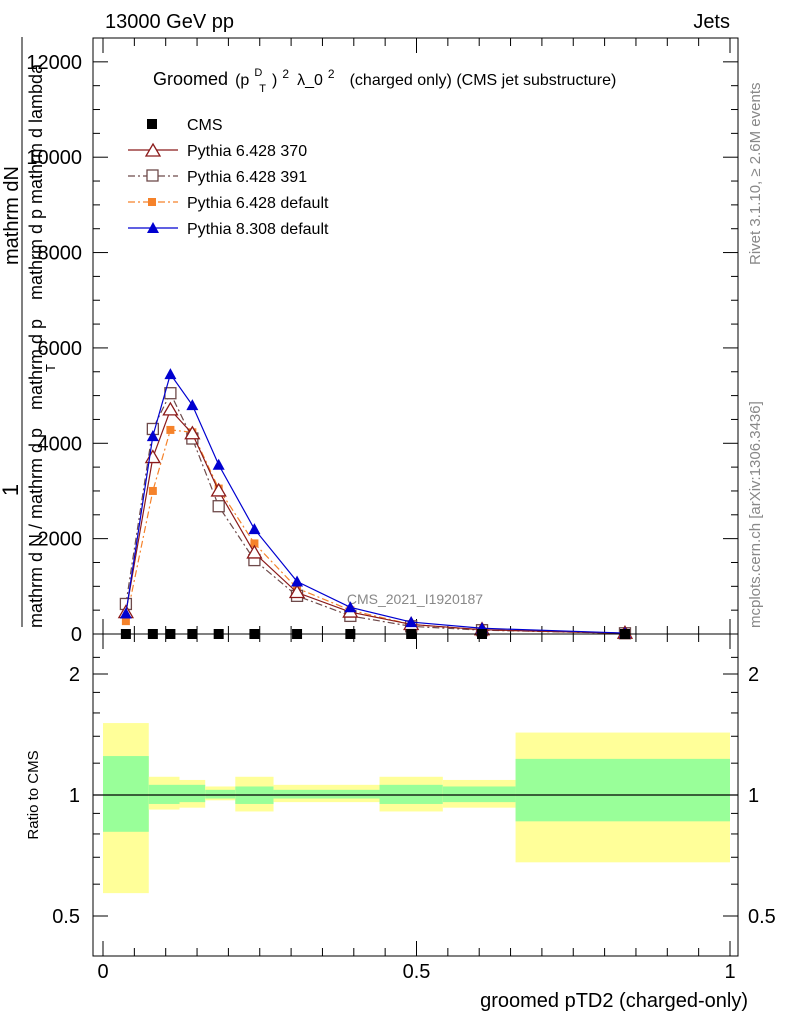 The image size is (786, 1024). What do you see at coordinates (102, 972) in the screenshot?
I see `xtick-label: 0` at bounding box center [102, 972].